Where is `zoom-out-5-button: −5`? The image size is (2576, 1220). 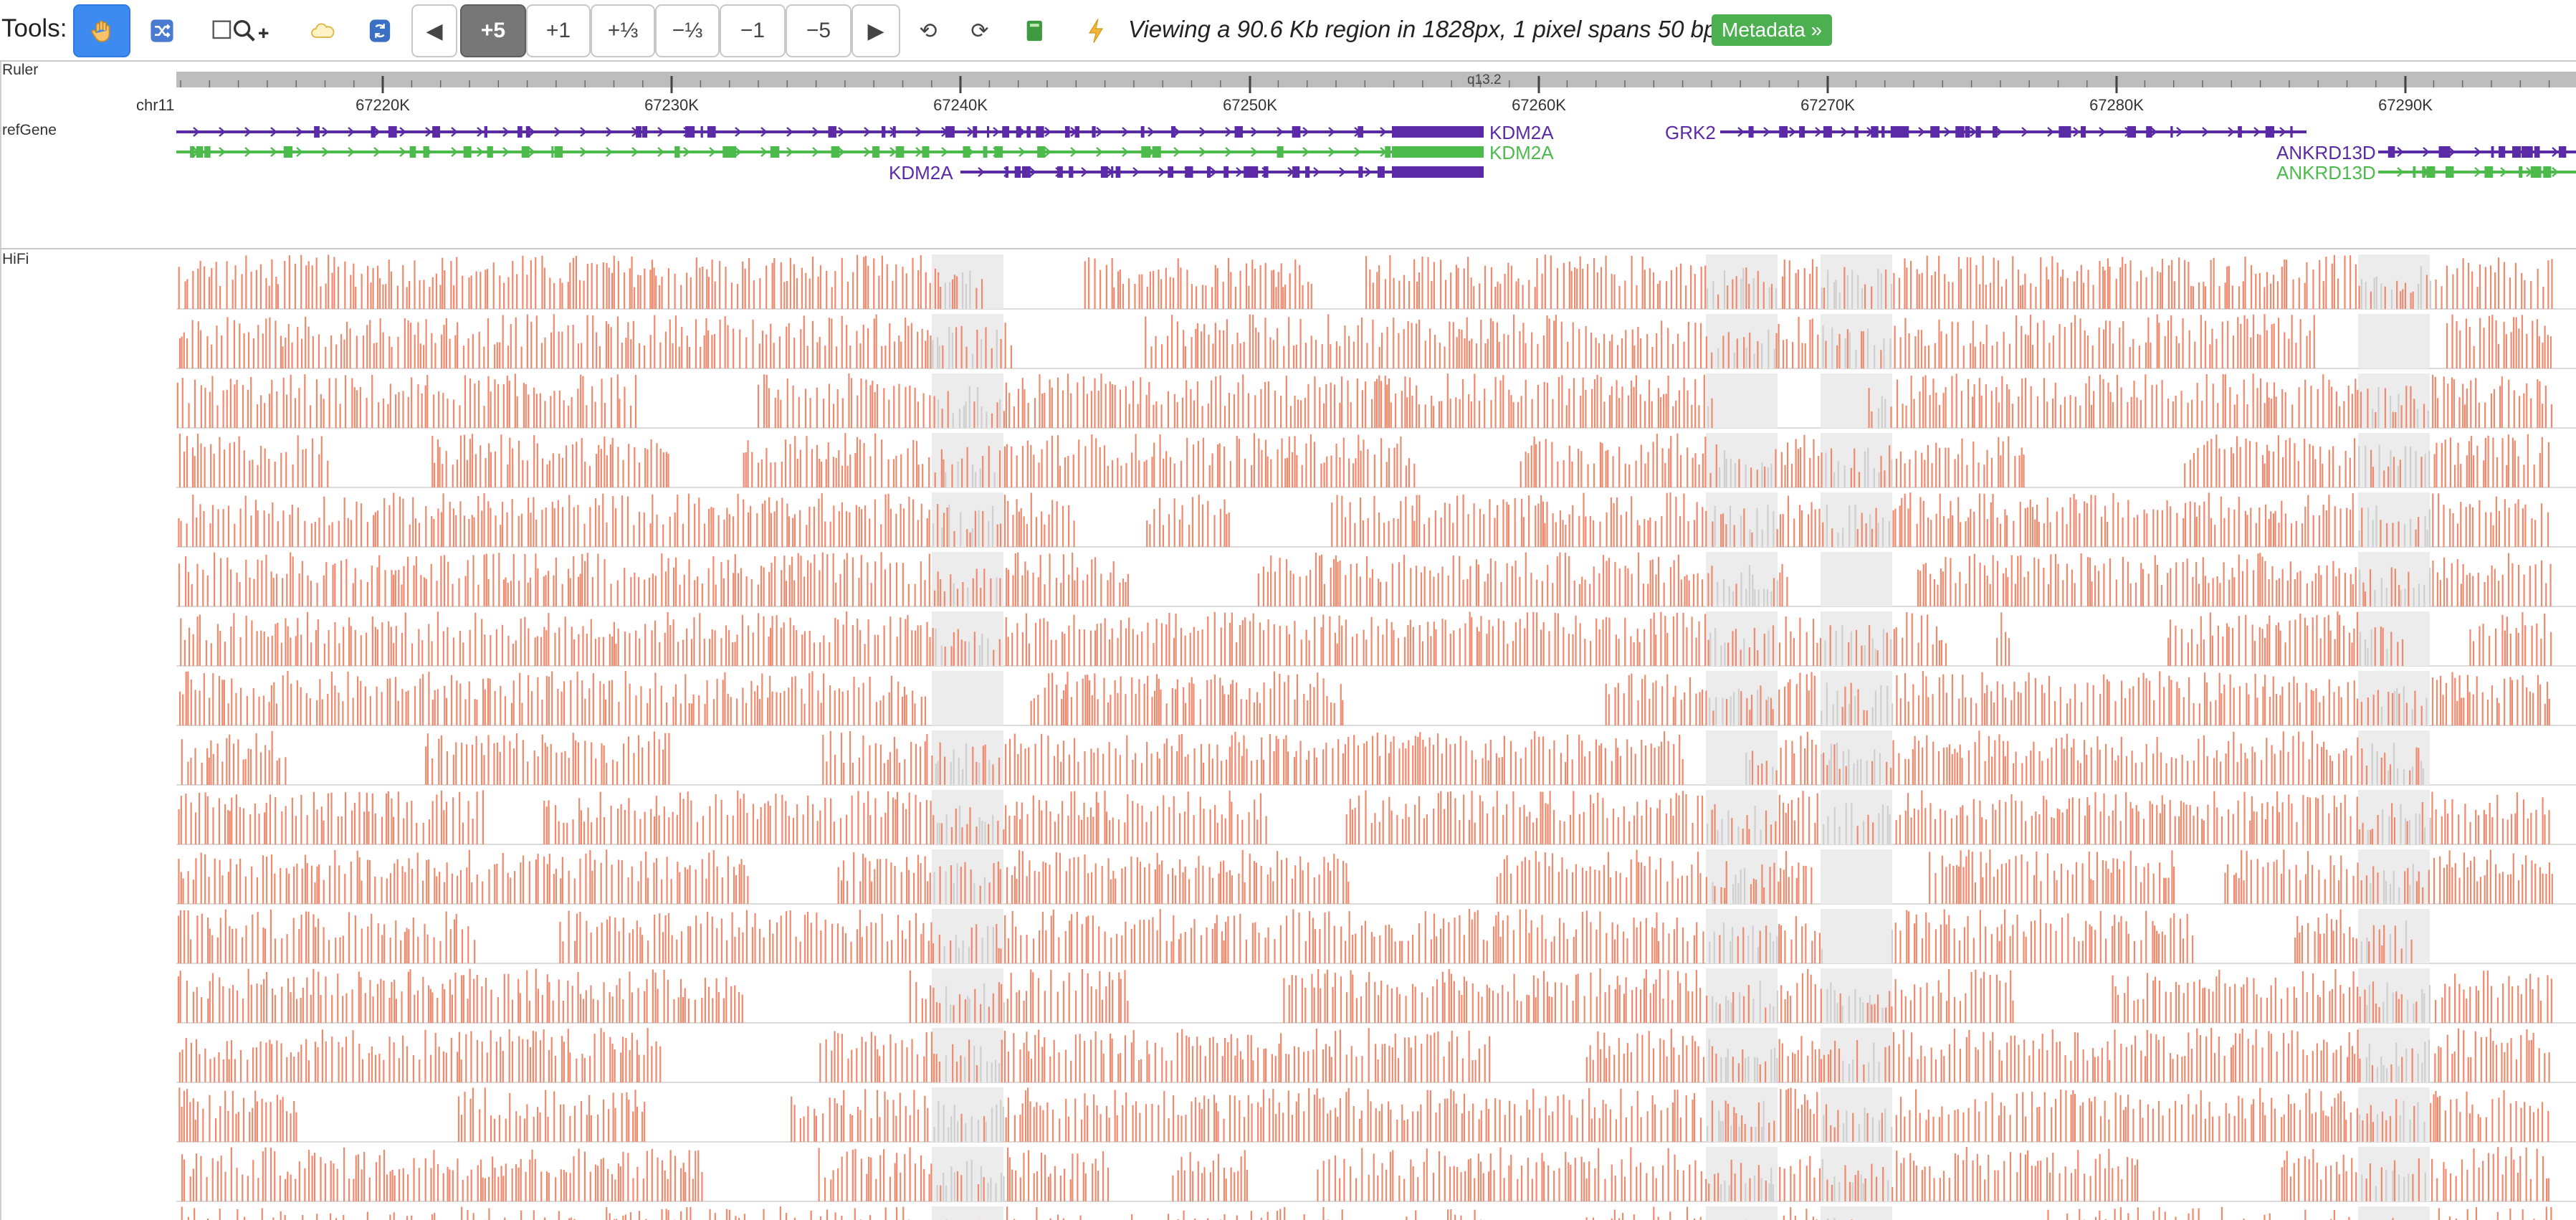
zoom-out-5-button: −5 is located at coordinates (818, 30).